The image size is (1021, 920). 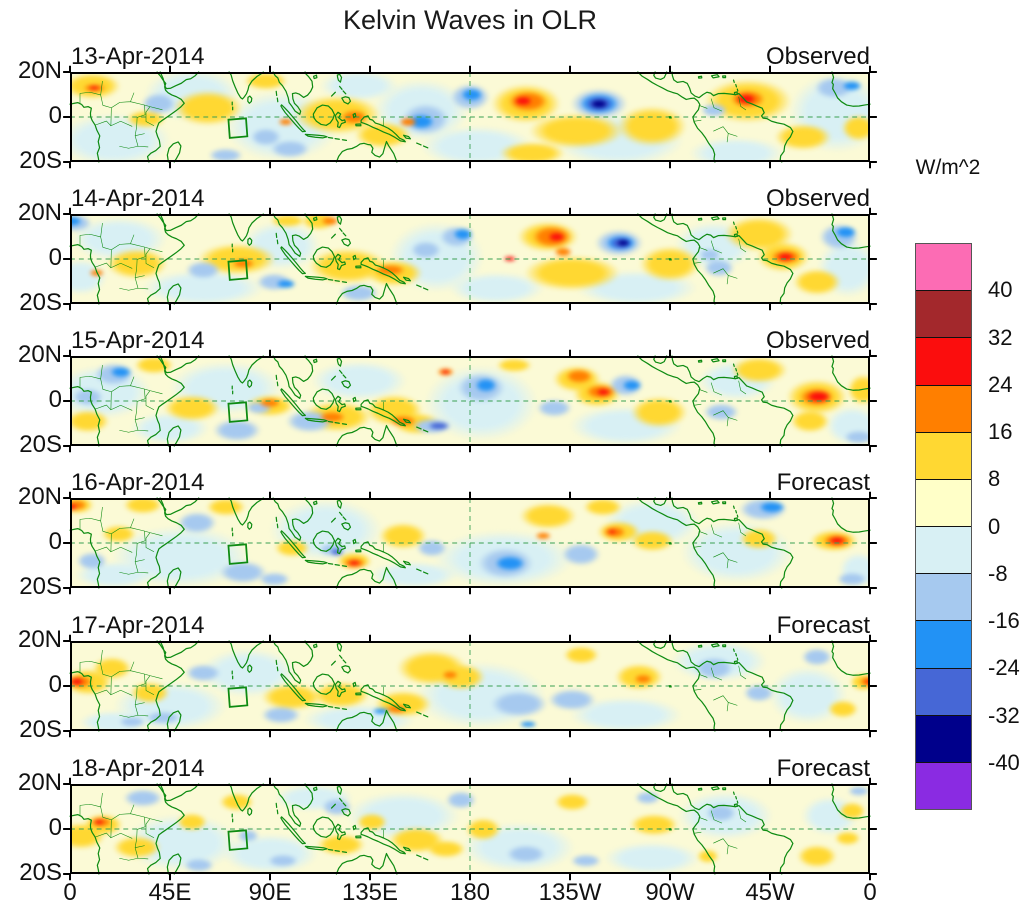 What do you see at coordinates (138, 340) in the screenshot?
I see `panel-date-label: 15-Apr-2014` at bounding box center [138, 340].